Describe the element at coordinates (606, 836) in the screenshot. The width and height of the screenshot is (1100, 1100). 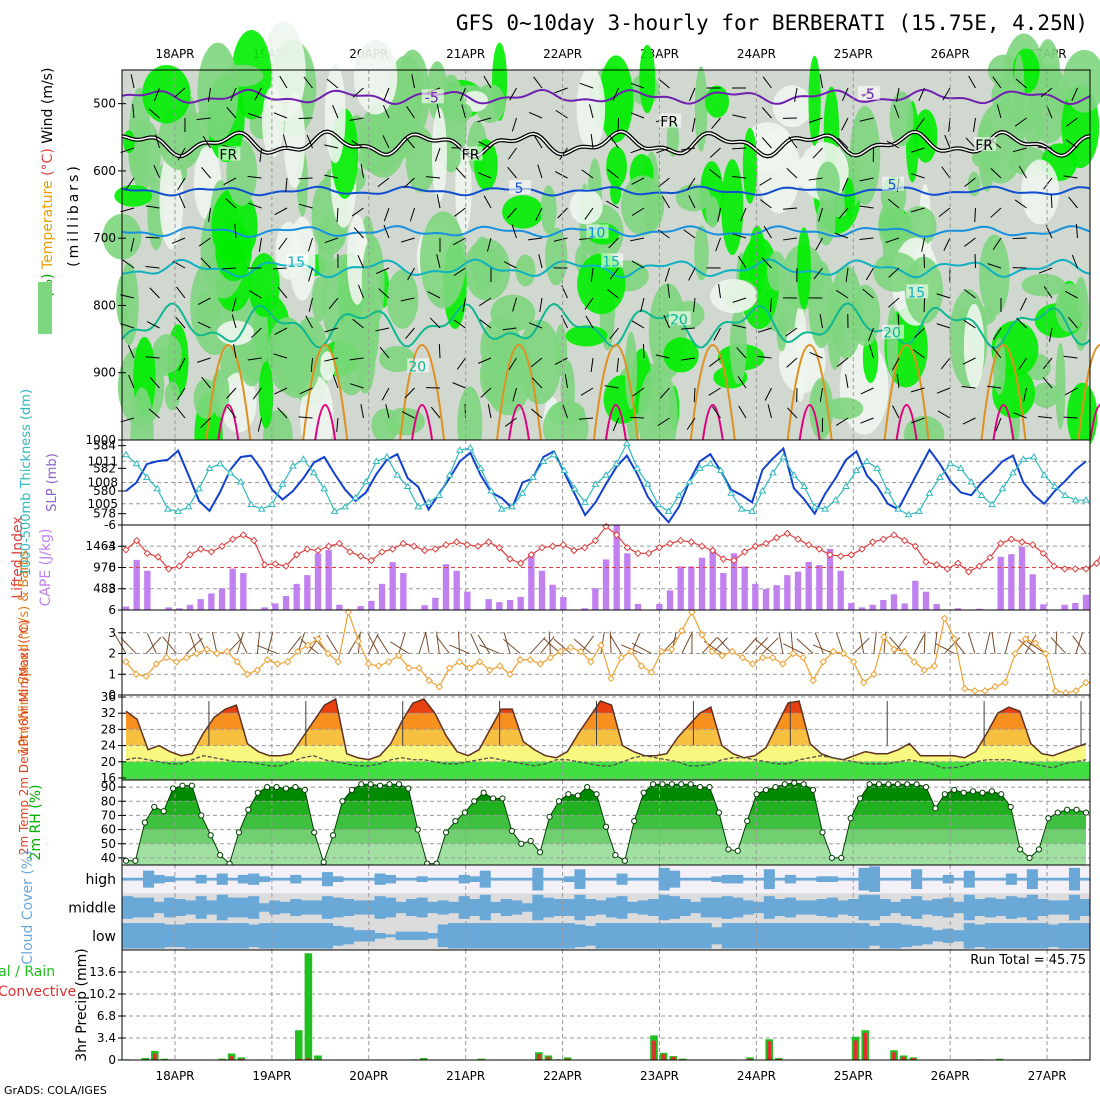
I see `rh-band` at that location.